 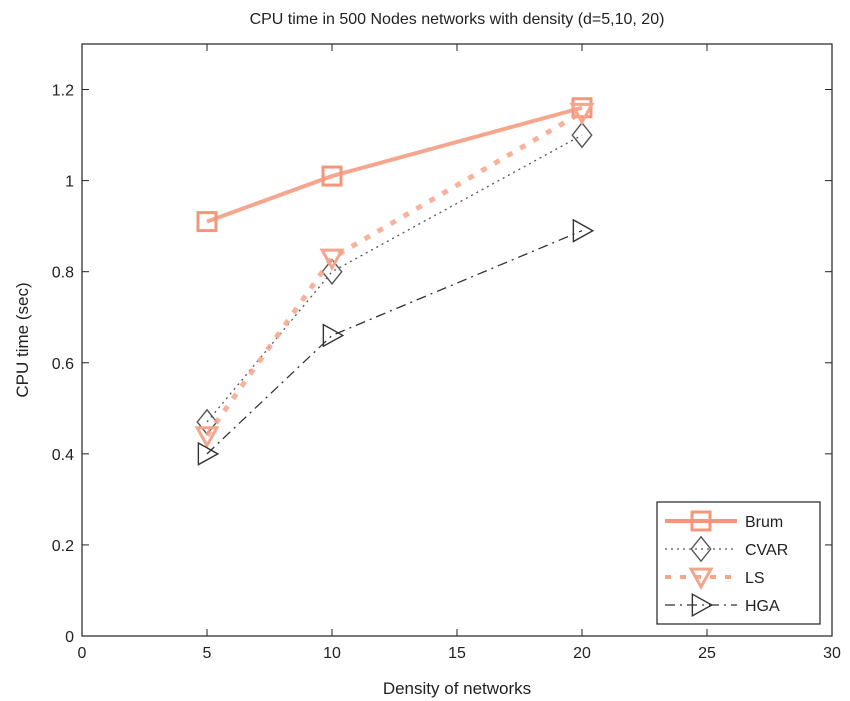 What do you see at coordinates (766, 550) in the screenshot?
I see `legend-label: CVAR` at bounding box center [766, 550].